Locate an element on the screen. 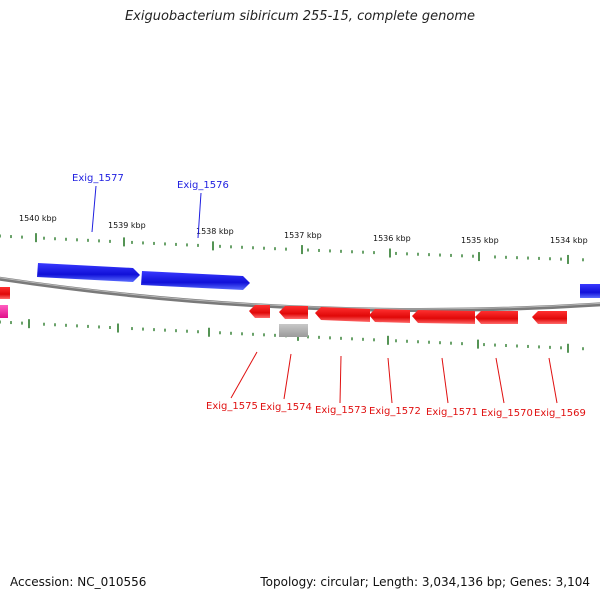 This screenshot has height=600, width=600. ruler-label-1534: 1534 kbp is located at coordinates (569, 240).